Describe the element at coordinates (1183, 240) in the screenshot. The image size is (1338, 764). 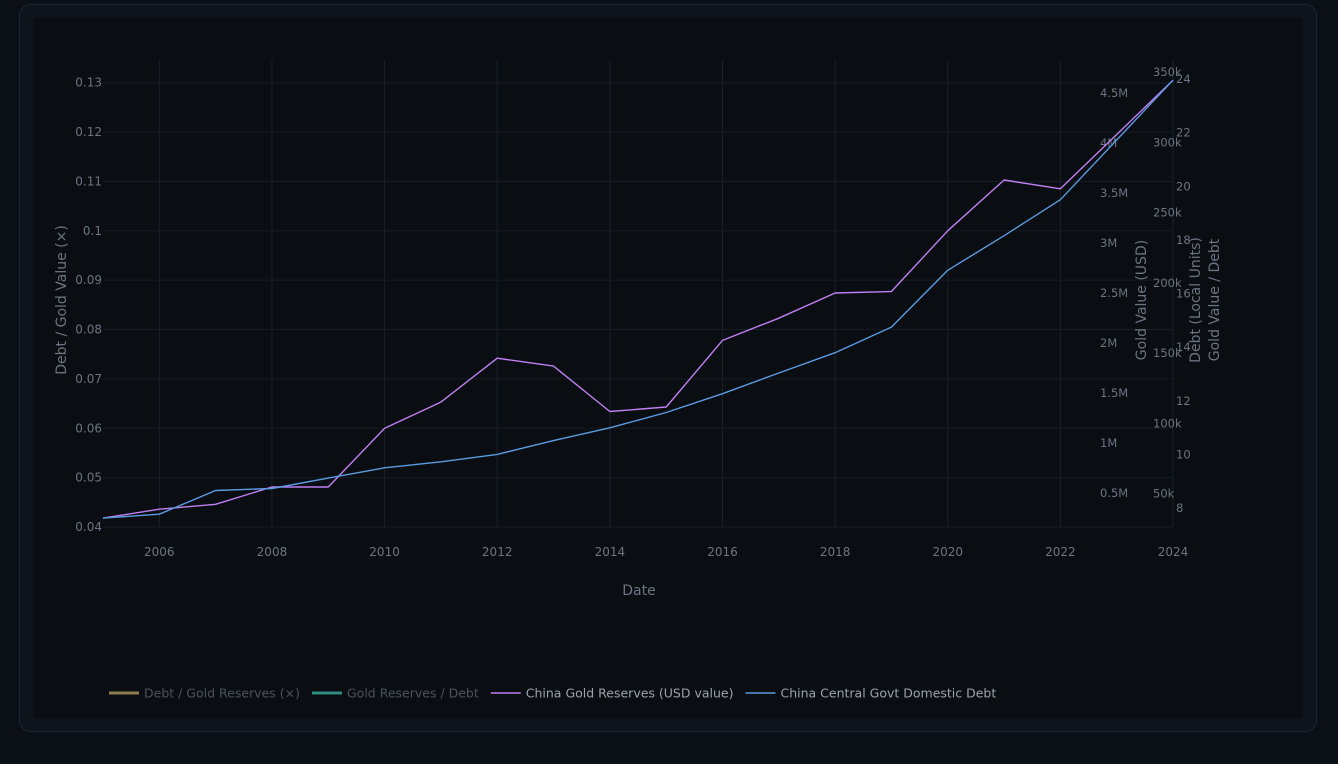
I see `y-ratio-tick-label: 18` at that location.